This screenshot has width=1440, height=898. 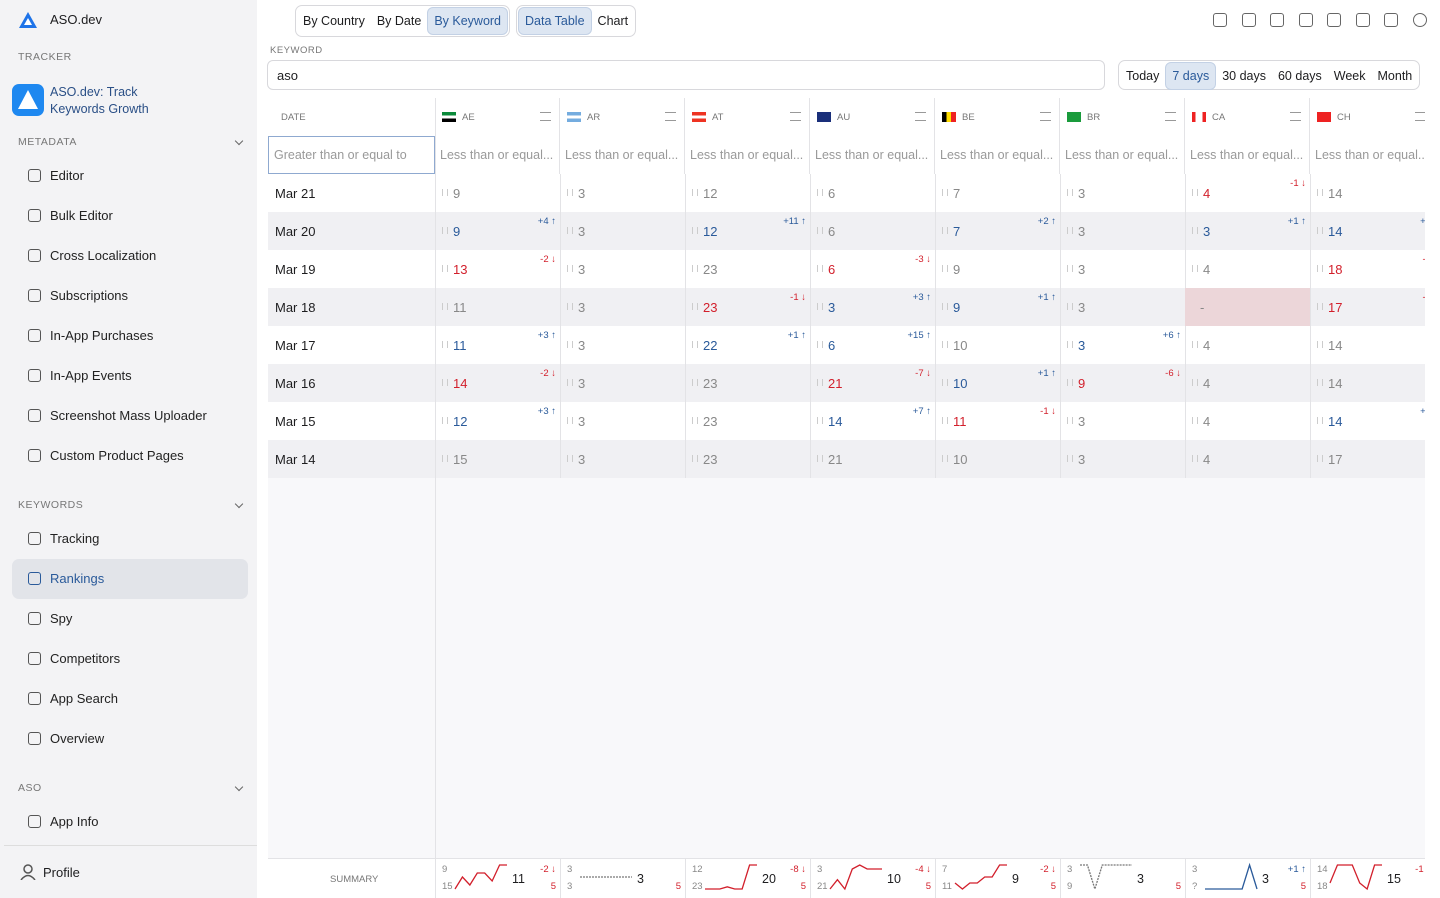 What do you see at coordinates (130, 822) in the screenshot?
I see `menu-item: App Info` at bounding box center [130, 822].